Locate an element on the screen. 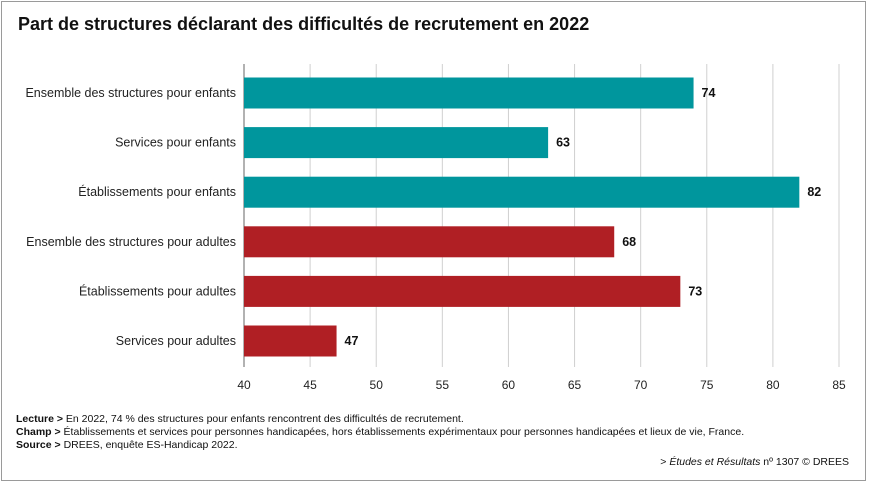  x-tick-label: 40 is located at coordinates (244, 385).